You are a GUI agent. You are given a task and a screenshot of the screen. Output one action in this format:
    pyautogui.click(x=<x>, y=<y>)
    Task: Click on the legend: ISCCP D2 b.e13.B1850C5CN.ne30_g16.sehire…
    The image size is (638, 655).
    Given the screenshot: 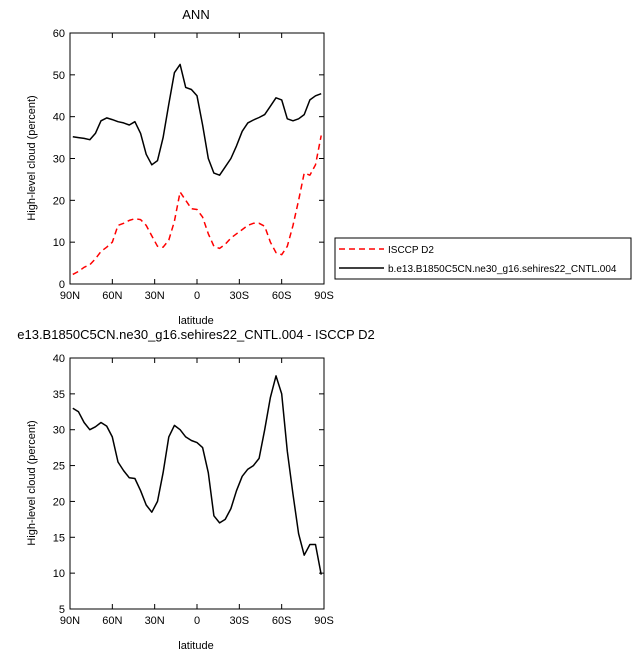 What is the action you would take?
    pyautogui.click(x=483, y=258)
    